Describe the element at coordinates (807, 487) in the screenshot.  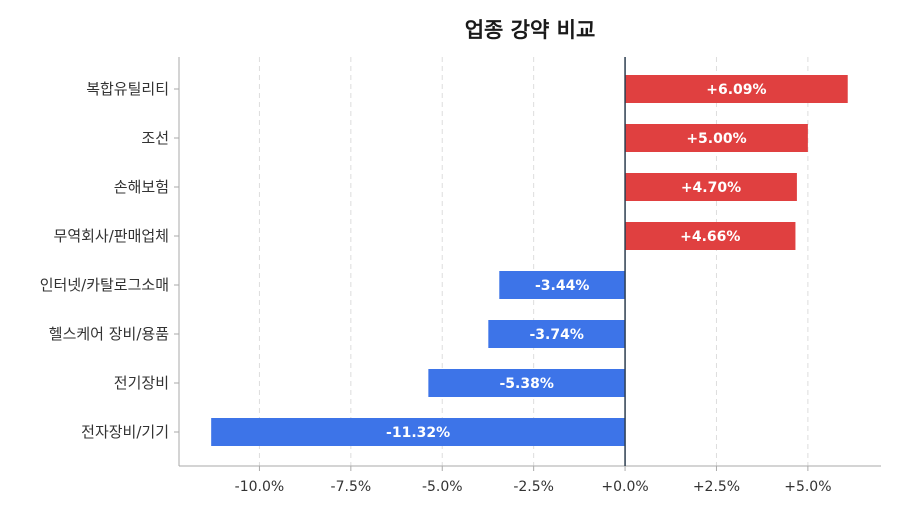
I see `x-tick-label: +5.0%` at that location.